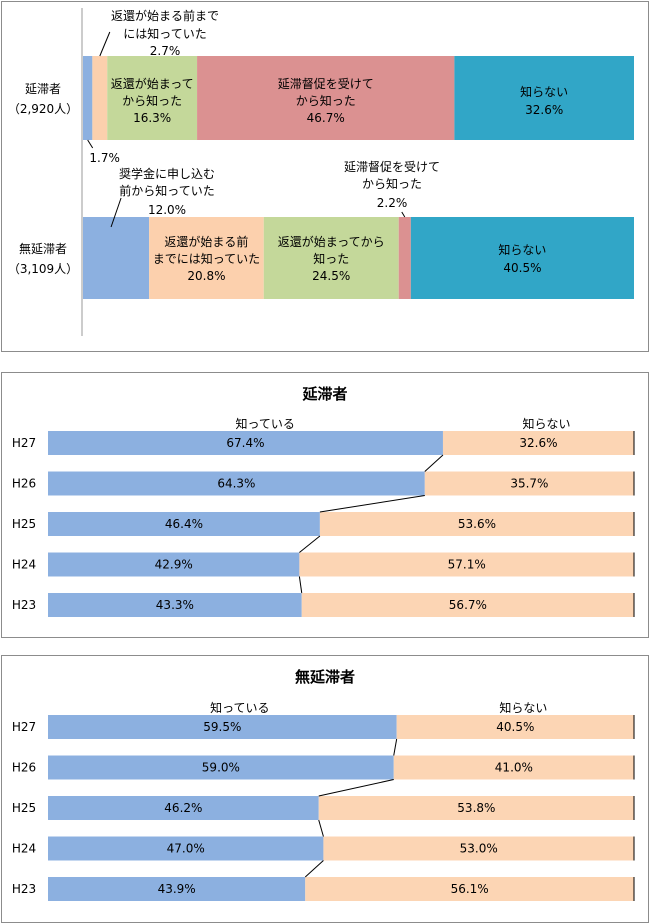  What do you see at coordinates (167, 173) in the screenshot?
I see `series-label: 奨学金に申し込む` at bounding box center [167, 173].